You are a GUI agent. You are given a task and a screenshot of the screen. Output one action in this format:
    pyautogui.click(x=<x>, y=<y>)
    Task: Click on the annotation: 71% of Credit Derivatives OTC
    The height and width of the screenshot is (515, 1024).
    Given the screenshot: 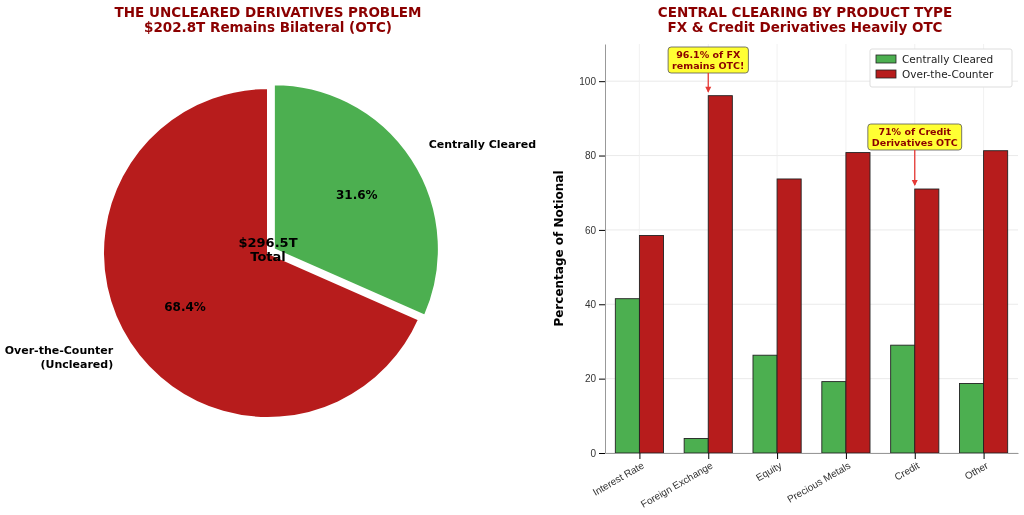 What is the action you would take?
    pyautogui.click(x=914, y=137)
    